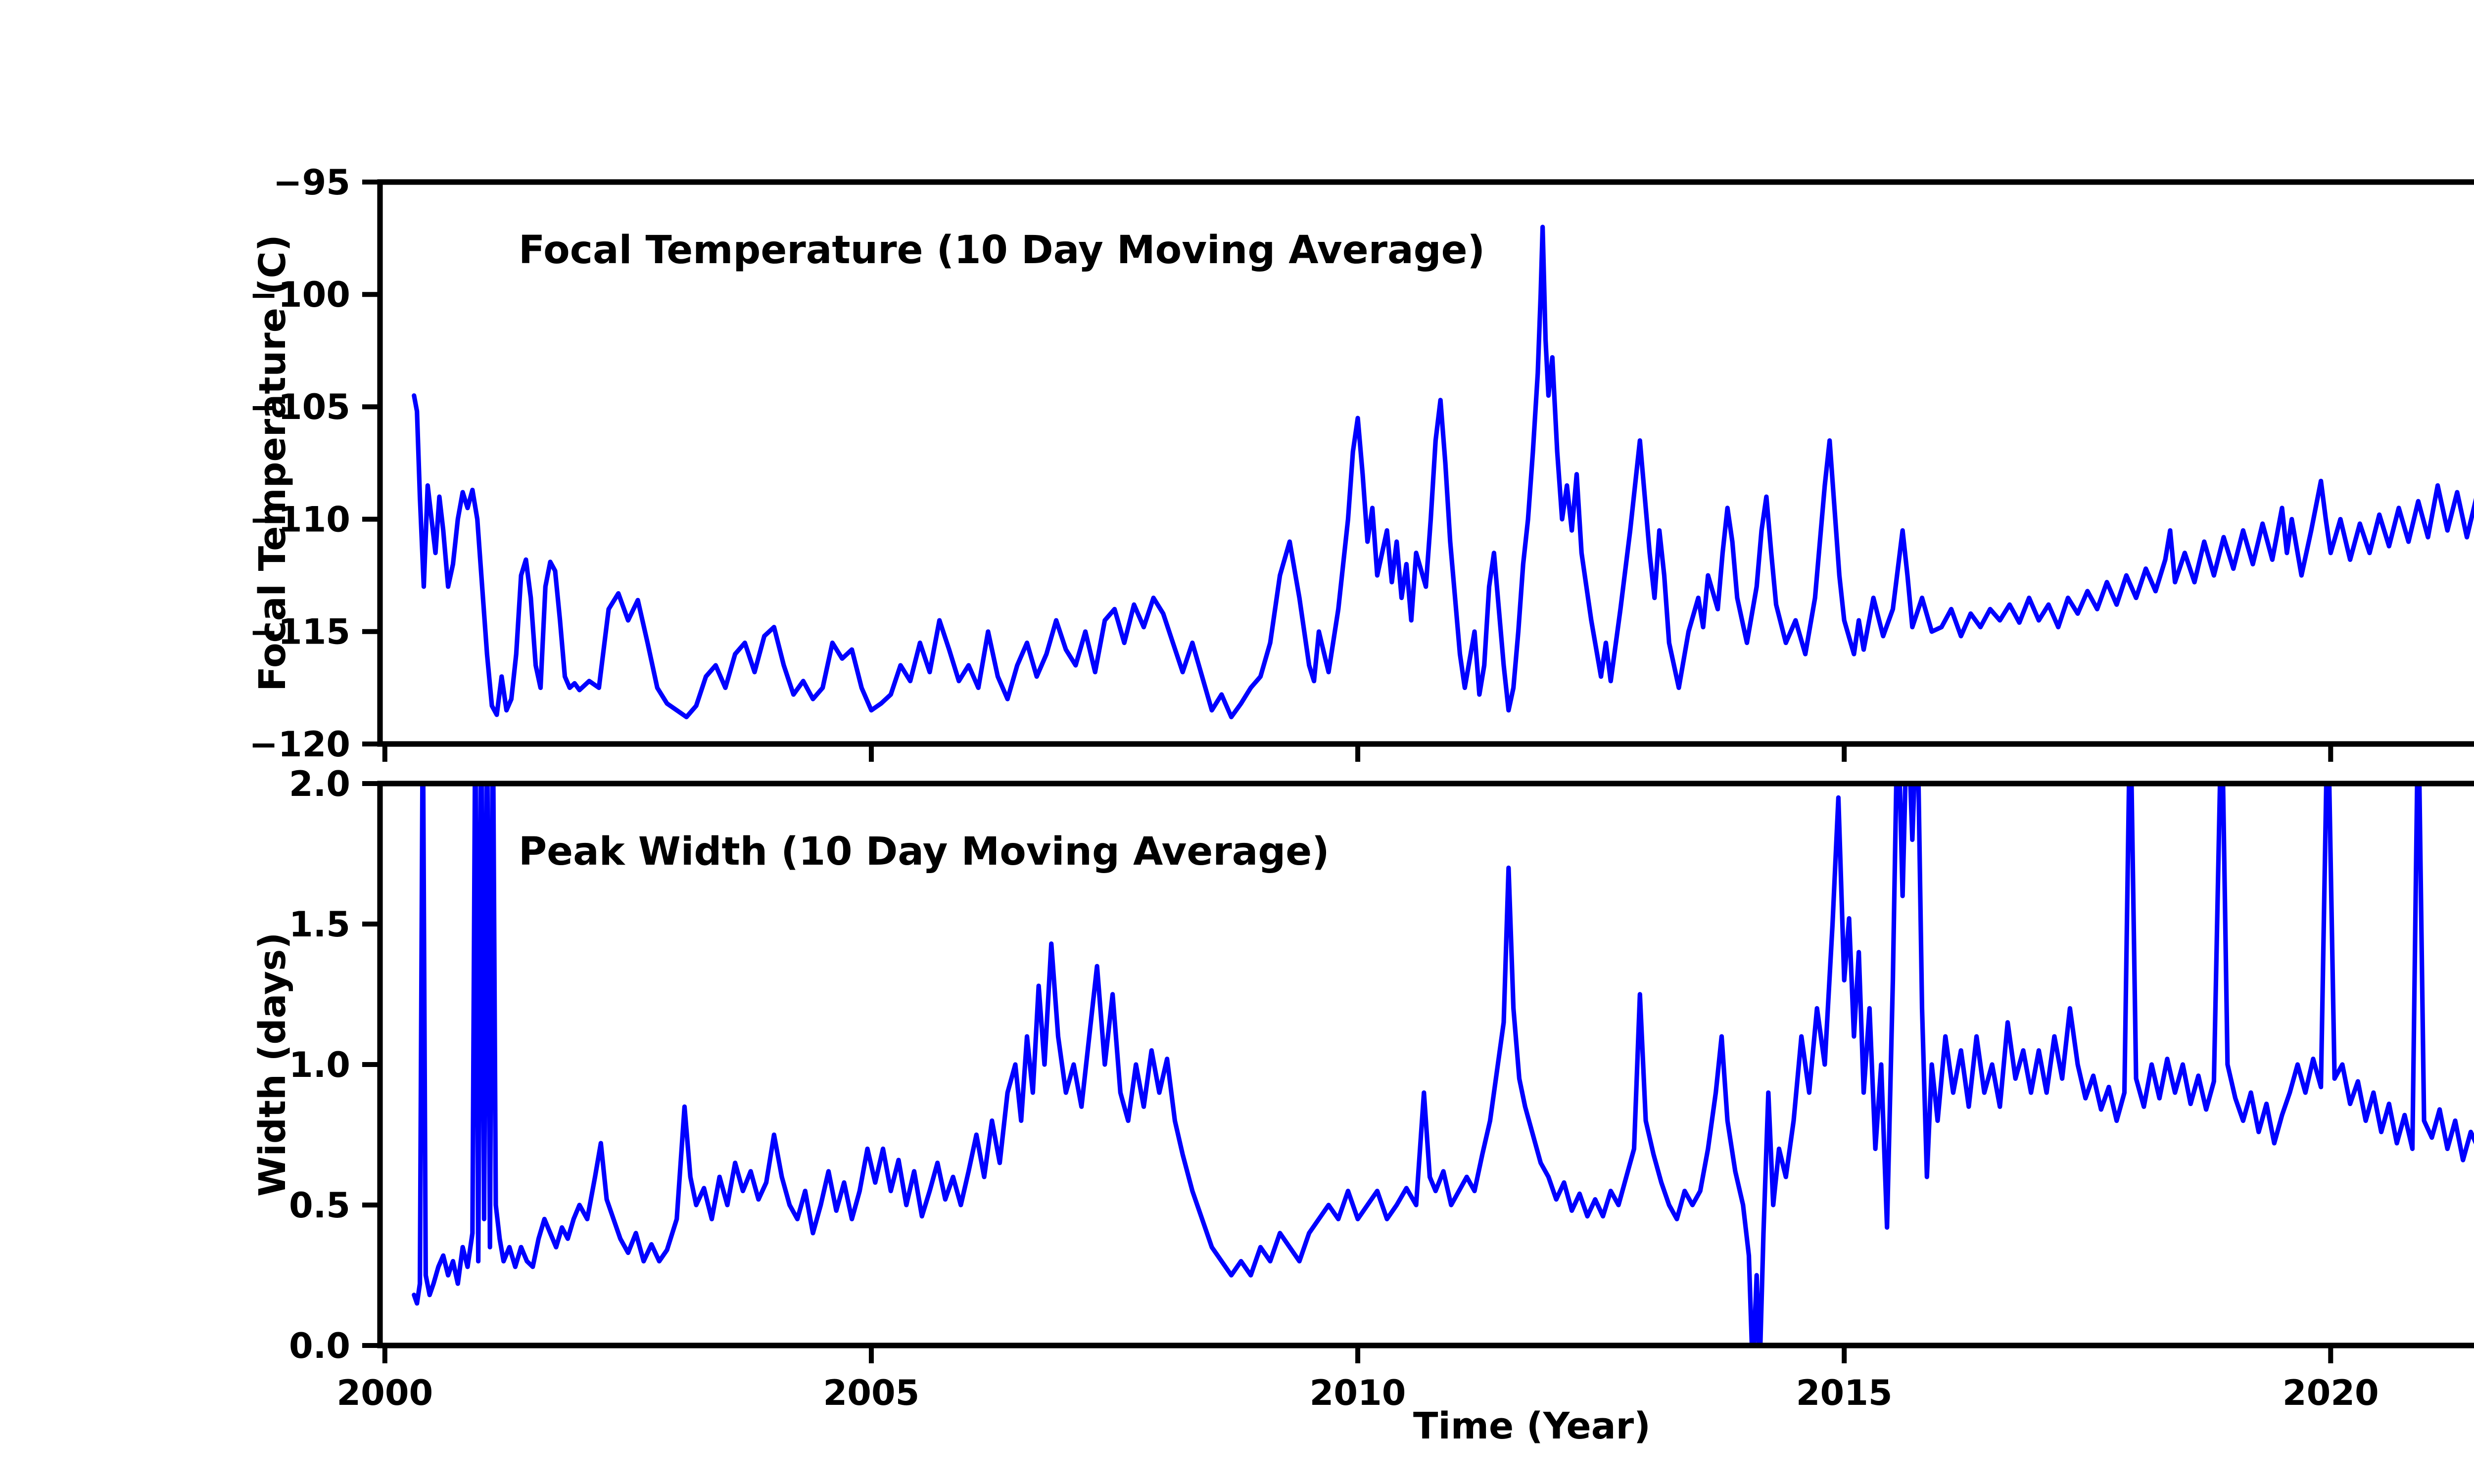  I want to click on y-tick-label: 1.5, so click(319, 924).